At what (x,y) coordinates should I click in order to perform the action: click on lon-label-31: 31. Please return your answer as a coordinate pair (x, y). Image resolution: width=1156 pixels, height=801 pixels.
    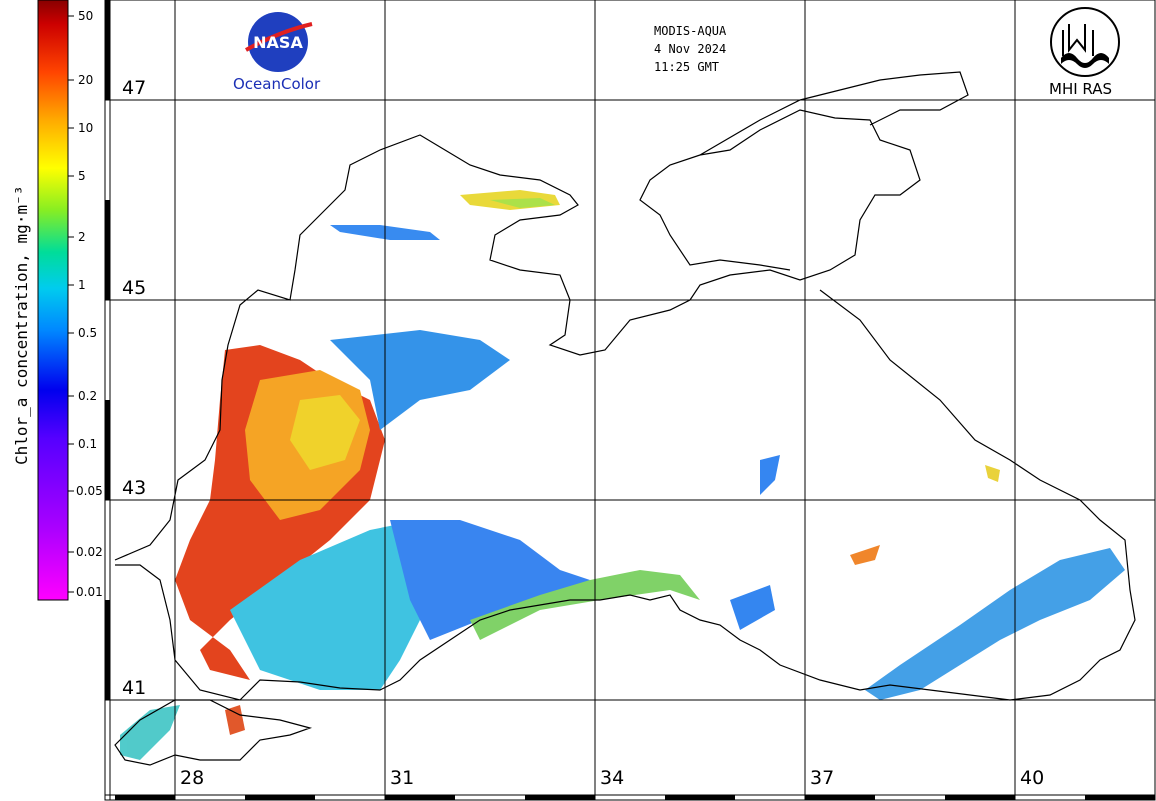
    Looking at the image, I should click on (402, 778).